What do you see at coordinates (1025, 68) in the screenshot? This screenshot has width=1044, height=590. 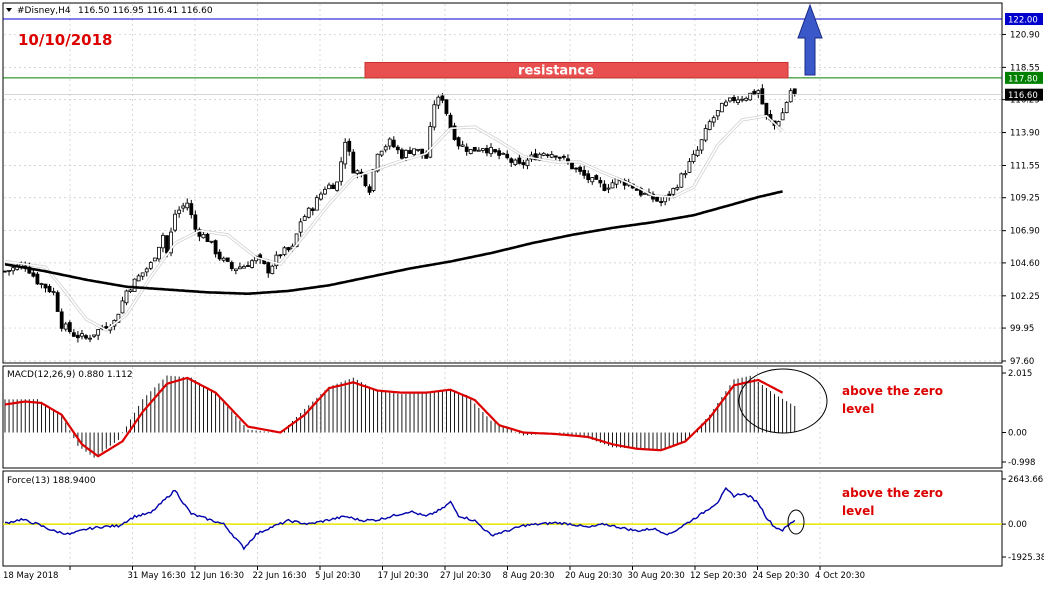 I see `price-tick-label: 118.55` at bounding box center [1025, 68].